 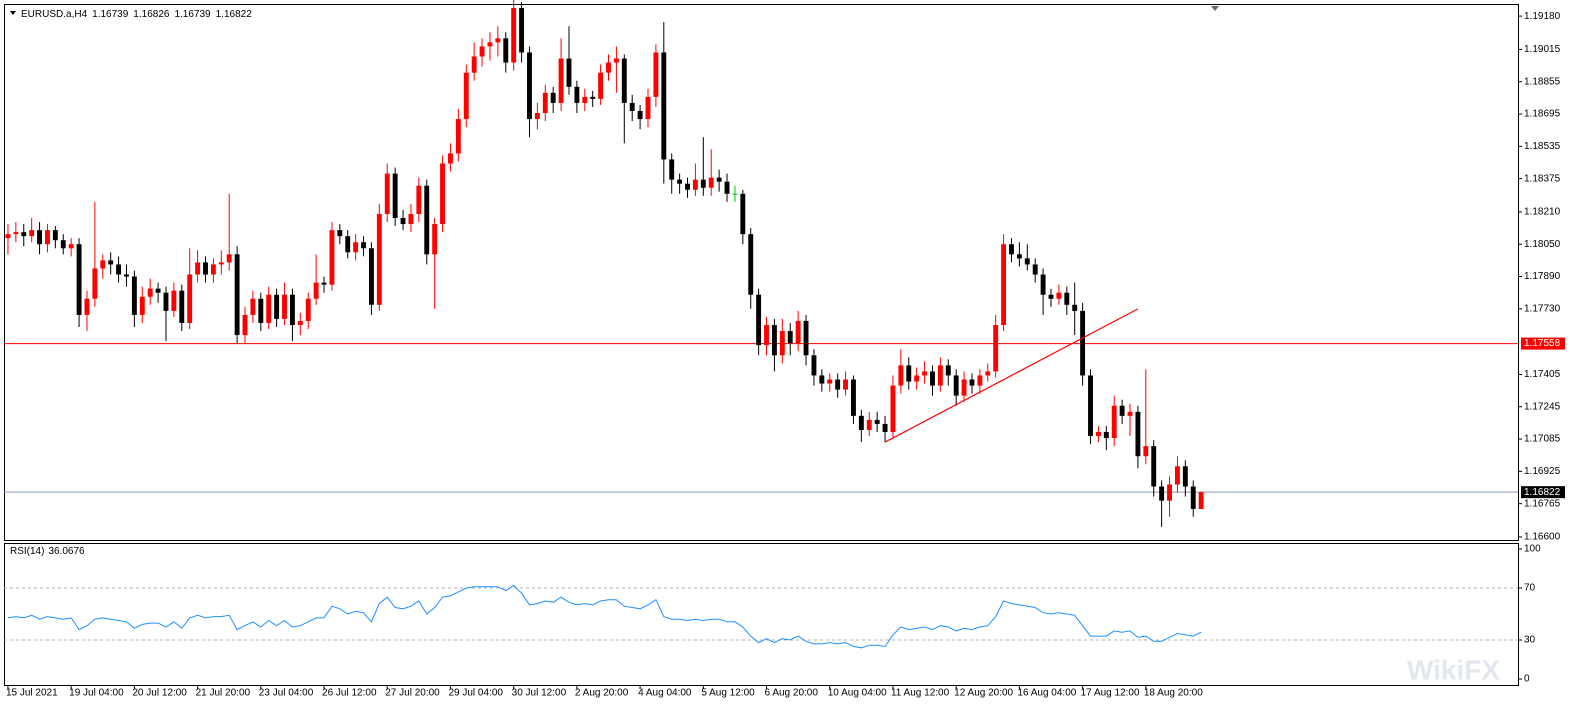 What do you see at coordinates (1530, 640) in the screenshot?
I see `rsi-tick-label: 30` at bounding box center [1530, 640].